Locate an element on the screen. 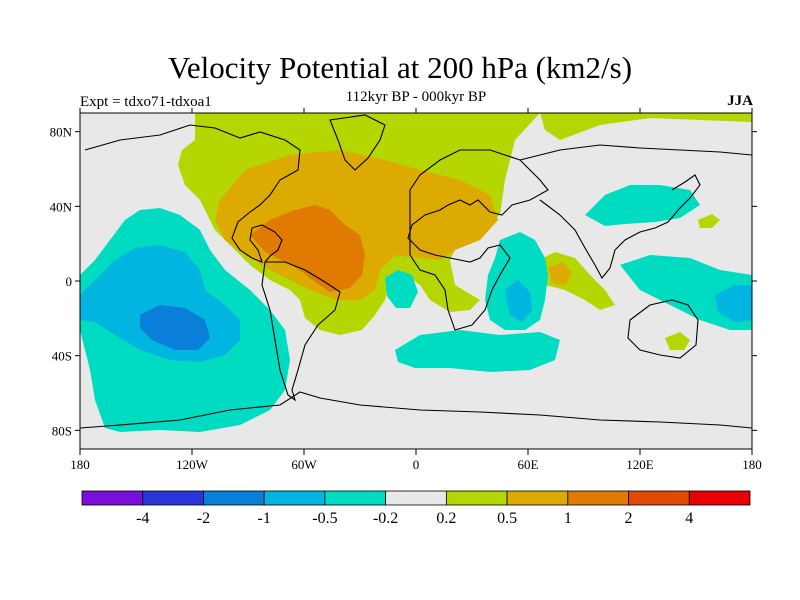 The image size is (800, 600). contour-region-turquoise-asia is located at coordinates (642, 205).